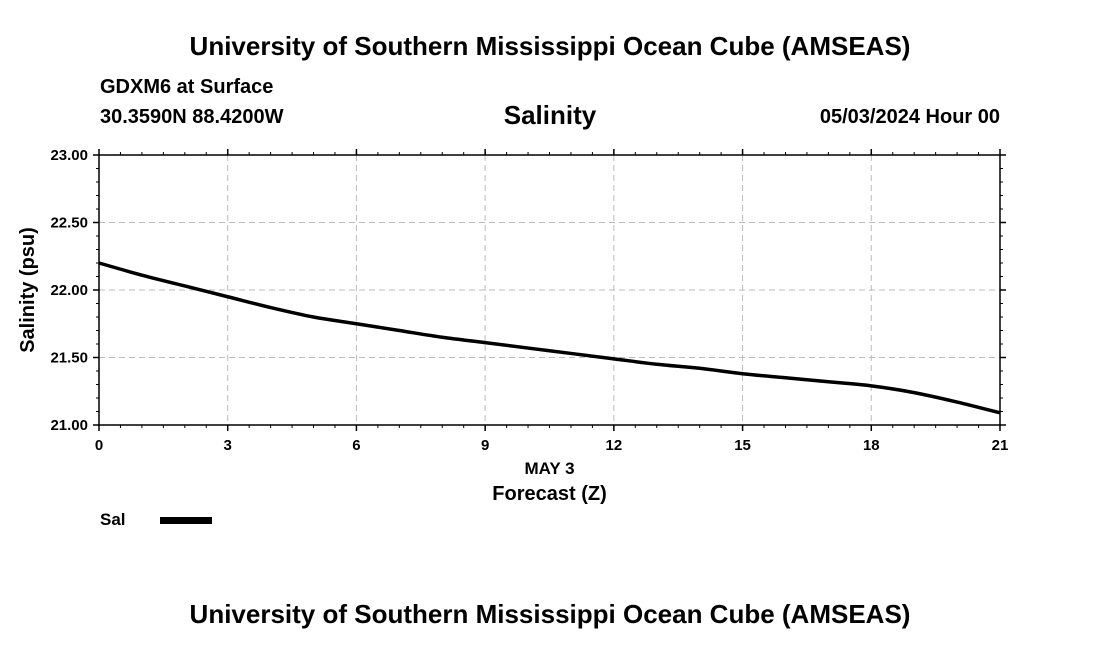 This screenshot has width=1100, height=650. What do you see at coordinates (549, 494) in the screenshot?
I see `x-axis-title: Forecast (Z)` at bounding box center [549, 494].